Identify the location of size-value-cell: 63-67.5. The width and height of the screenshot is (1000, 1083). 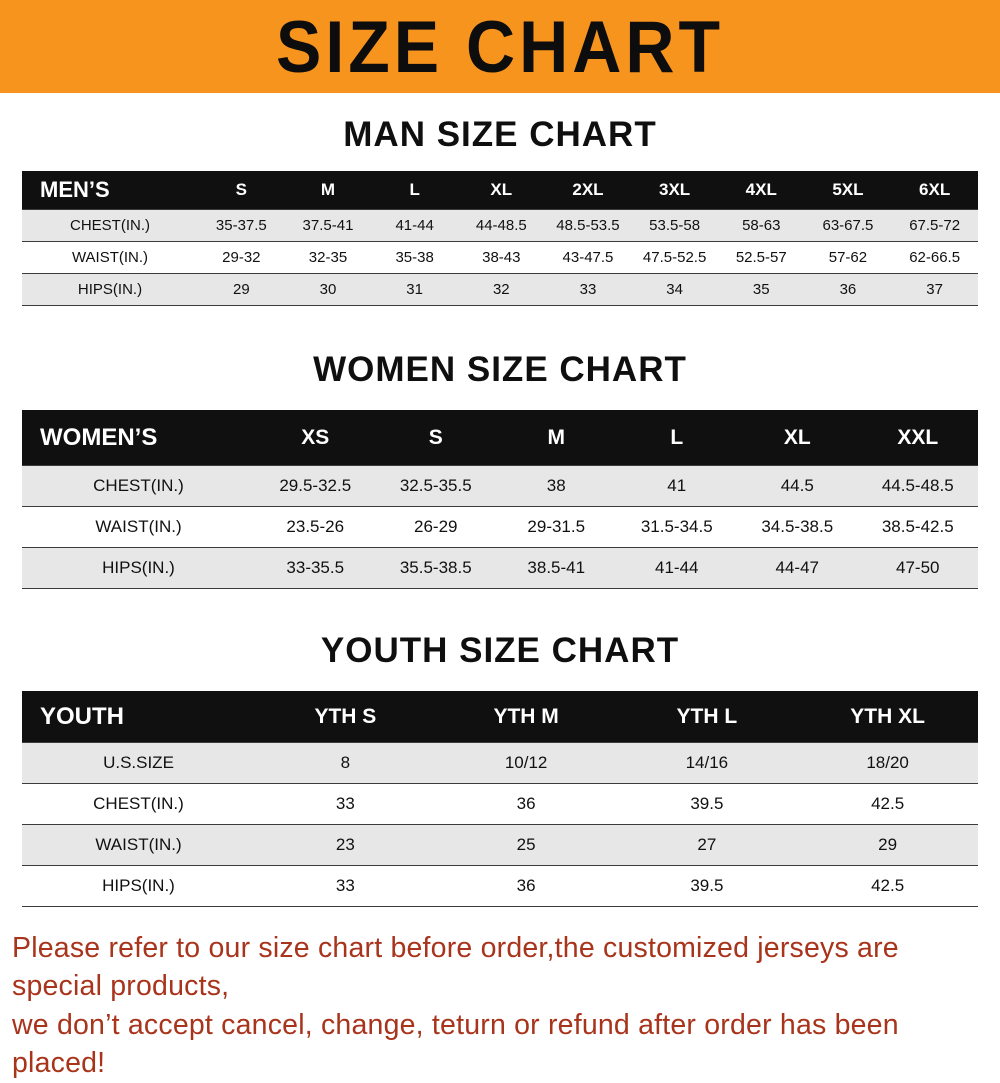
(848, 225).